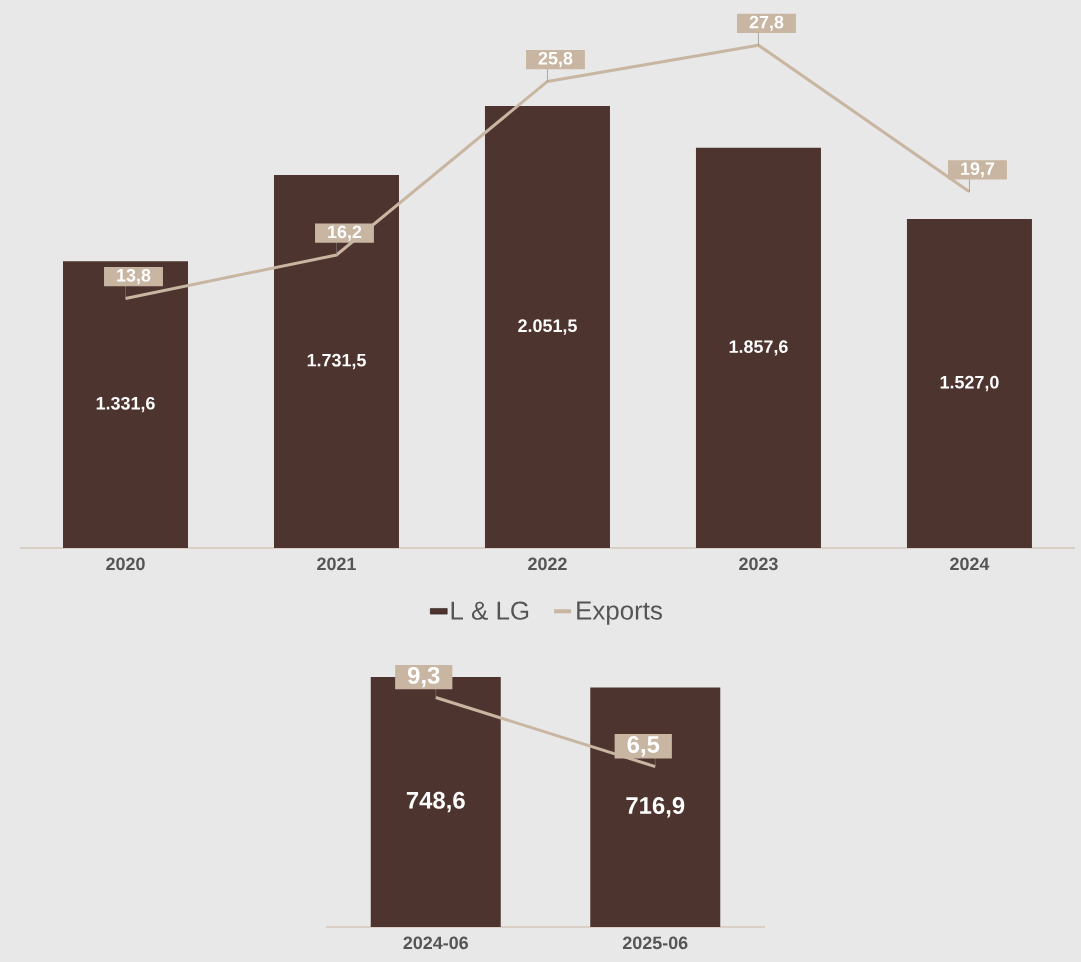  What do you see at coordinates (619, 613) in the screenshot?
I see `legend-label: Exports` at bounding box center [619, 613].